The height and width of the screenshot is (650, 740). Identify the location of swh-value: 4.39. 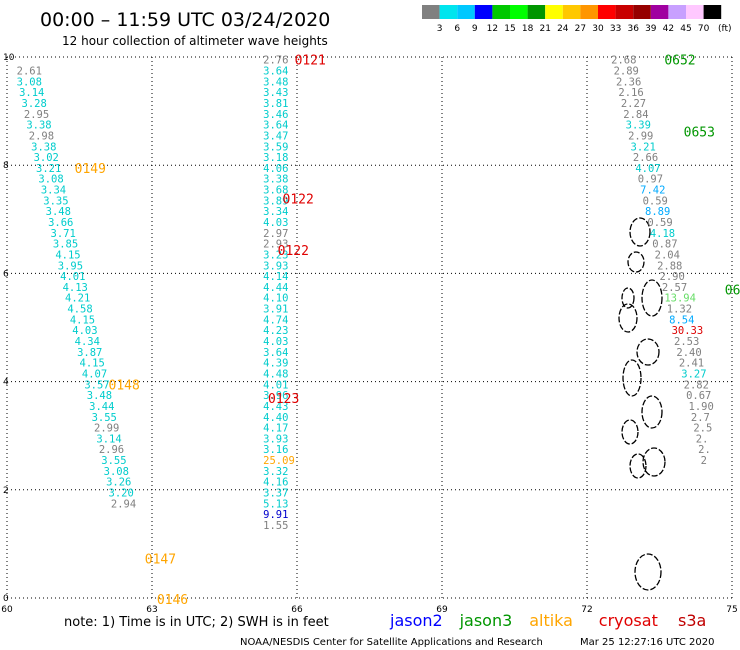
(275, 364).